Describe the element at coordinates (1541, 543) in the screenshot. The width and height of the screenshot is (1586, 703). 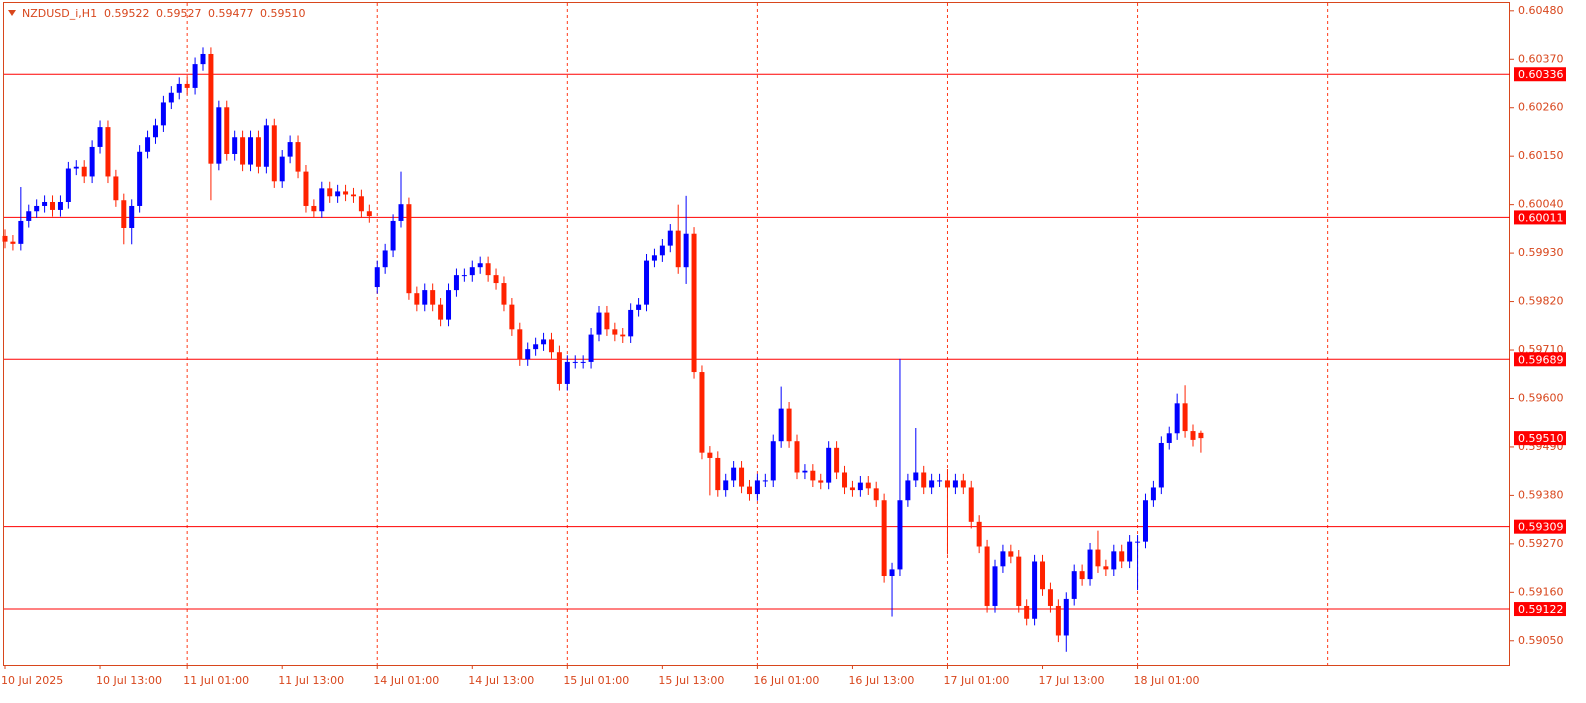
I see `y-tick-label: 0.59270` at that location.